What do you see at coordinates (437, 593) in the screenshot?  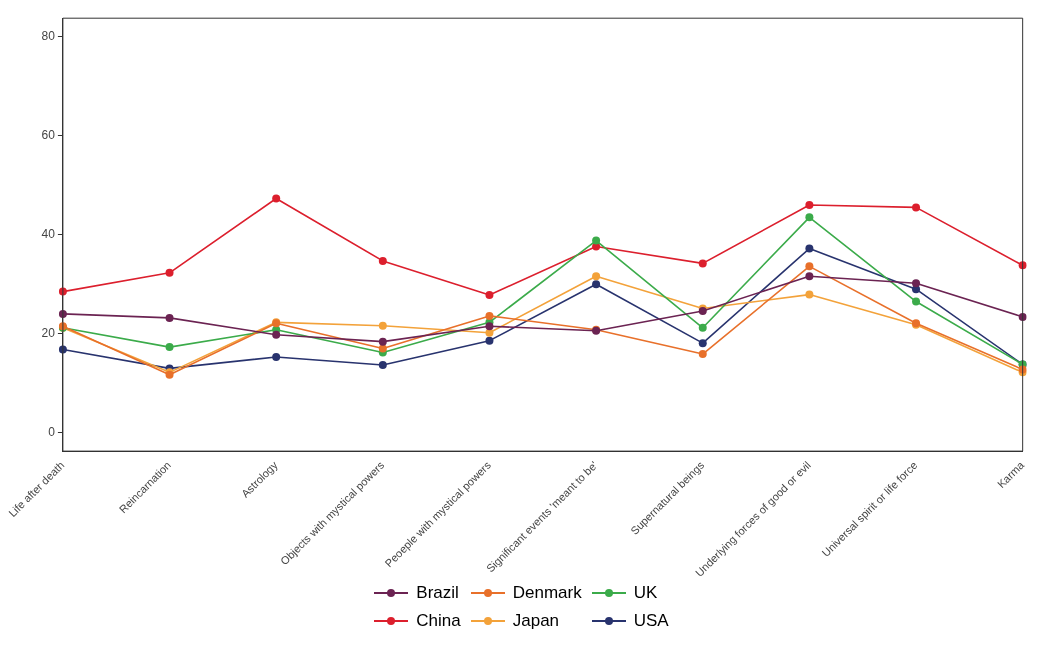 I see `legend-label: Brazil` at bounding box center [437, 593].